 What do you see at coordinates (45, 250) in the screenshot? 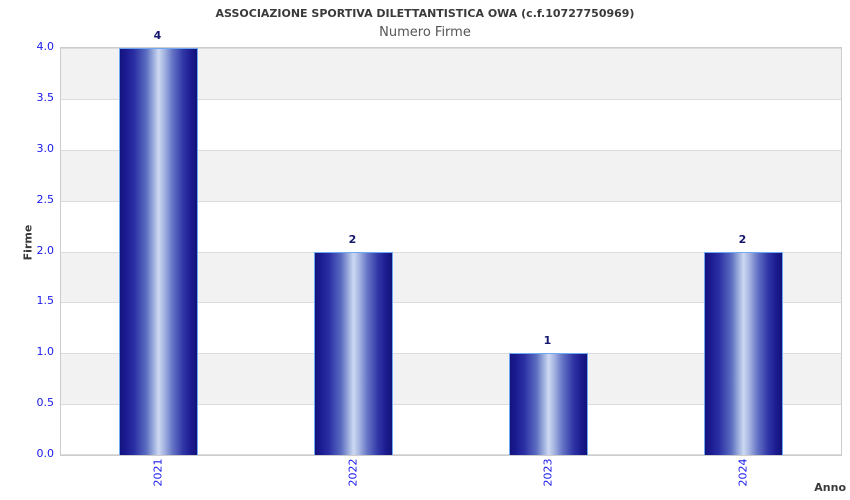
I see `y-tick-label: 2.0` at bounding box center [45, 250].